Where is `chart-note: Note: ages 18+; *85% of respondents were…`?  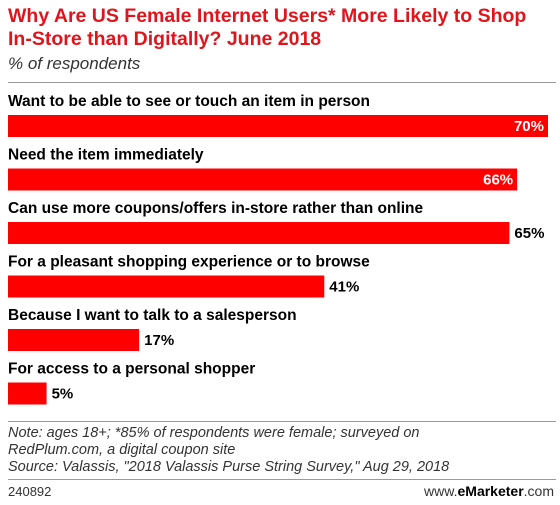 chart-note: Note: ages 18+; *85% of respondents were… is located at coordinates (280, 450).